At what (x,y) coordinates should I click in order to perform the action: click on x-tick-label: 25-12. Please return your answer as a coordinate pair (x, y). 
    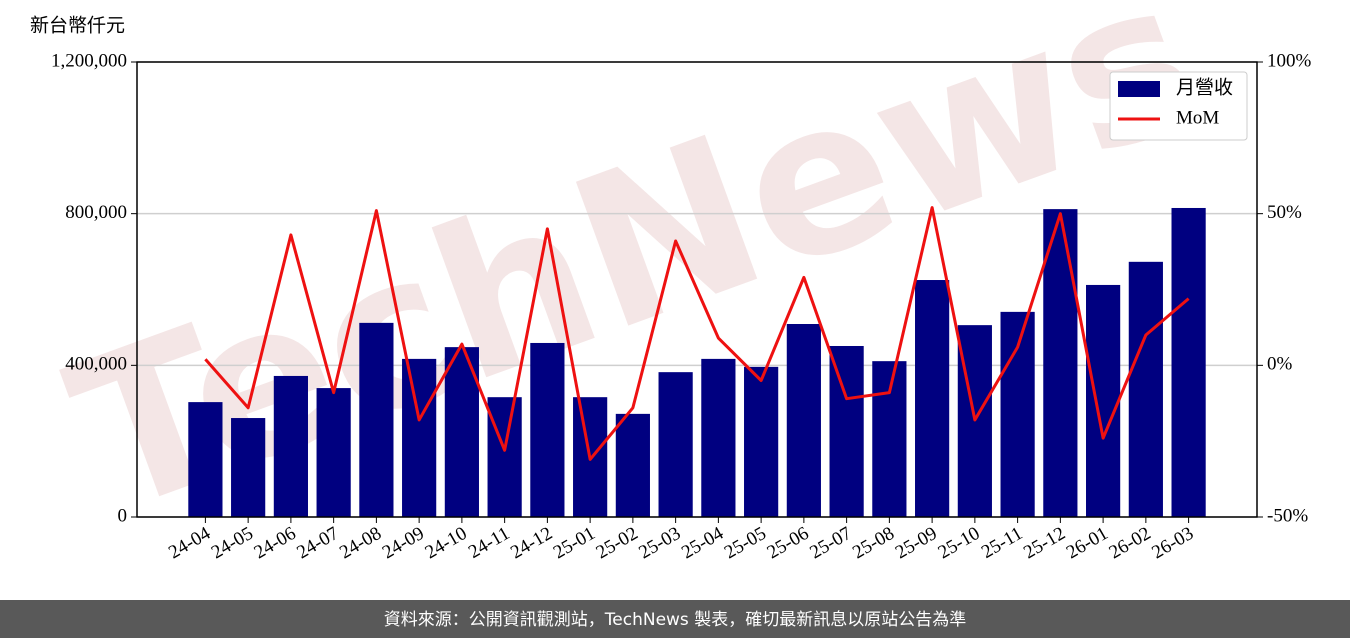
    Looking at the image, I should click on (1044, 543).